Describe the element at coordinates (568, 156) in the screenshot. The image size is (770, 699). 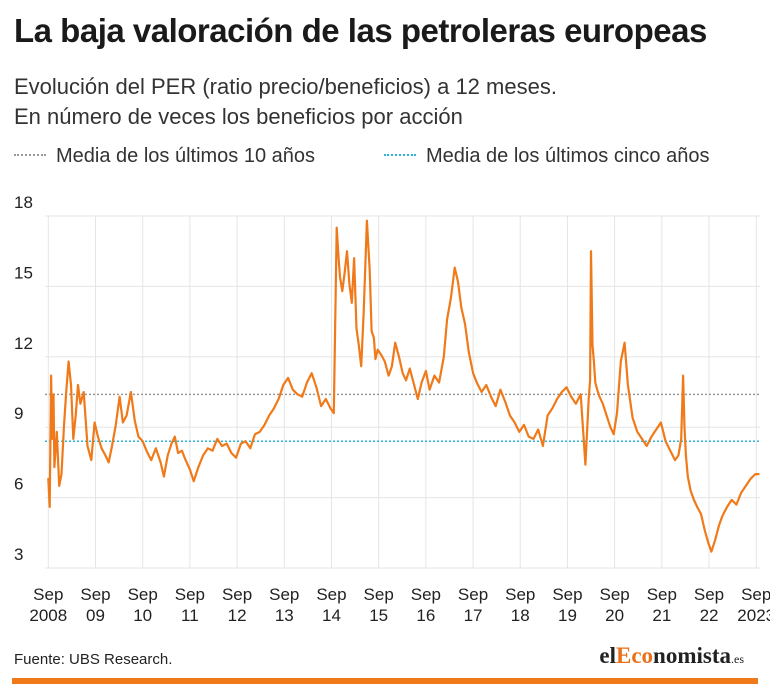
I see `legend-label-5y: Media de los últimos cinco años` at that location.